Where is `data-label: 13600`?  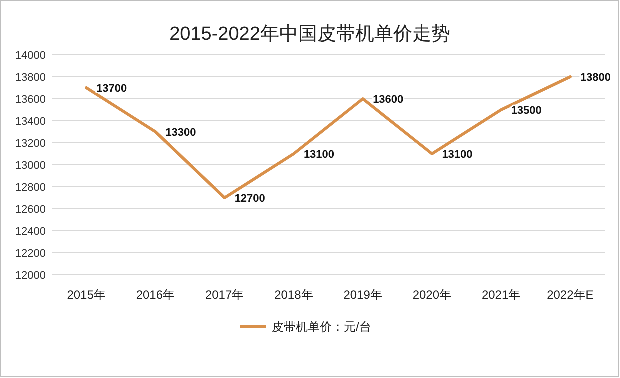 data-label: 13600 is located at coordinates (388, 100).